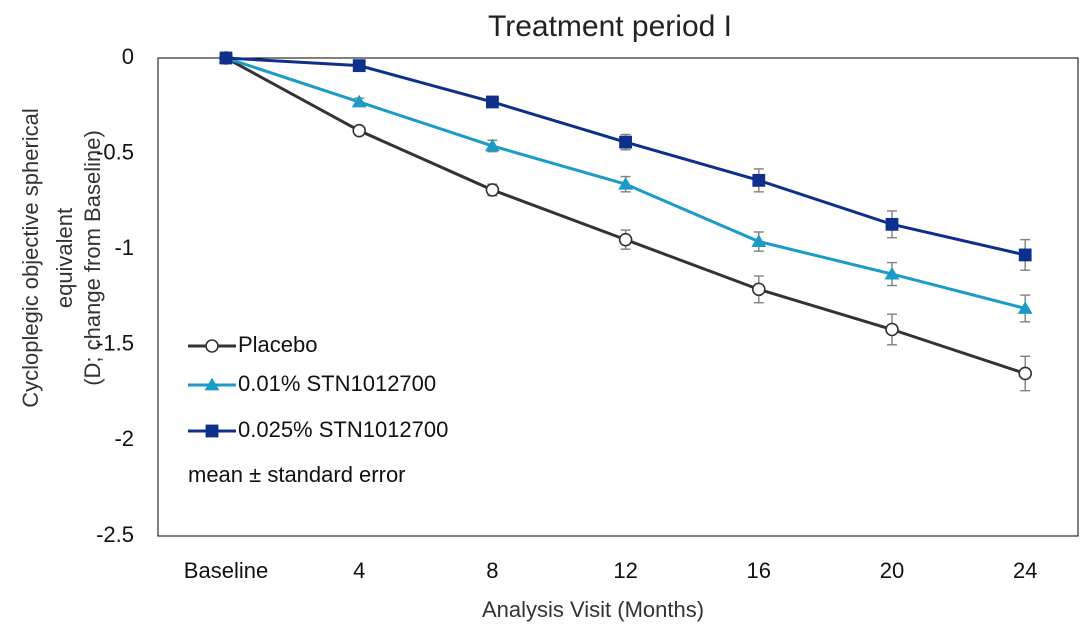  I want to click on x-axis-label: Analysis Visit (Months), so click(593, 609).